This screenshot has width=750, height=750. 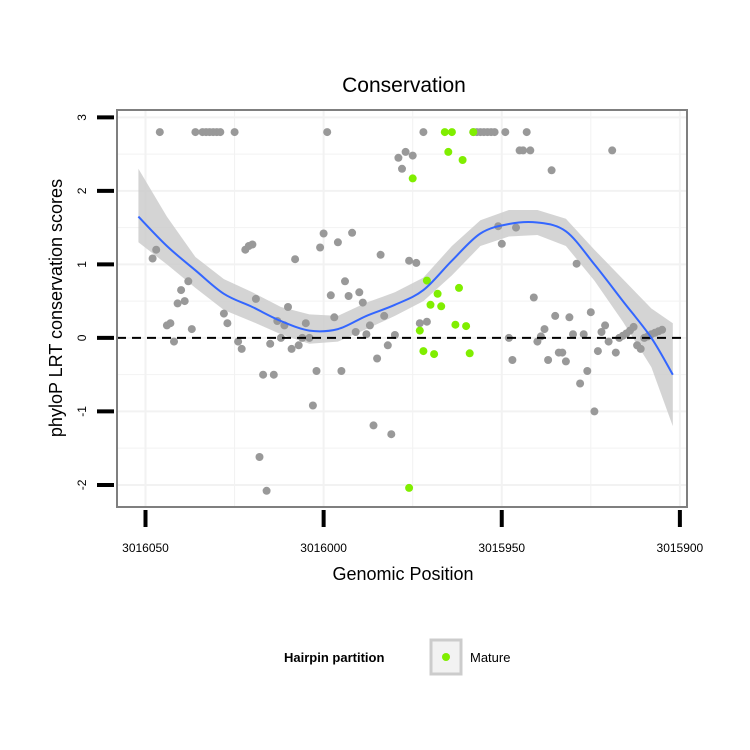 I want to click on y-tick-label: 2, so click(x=82, y=190).